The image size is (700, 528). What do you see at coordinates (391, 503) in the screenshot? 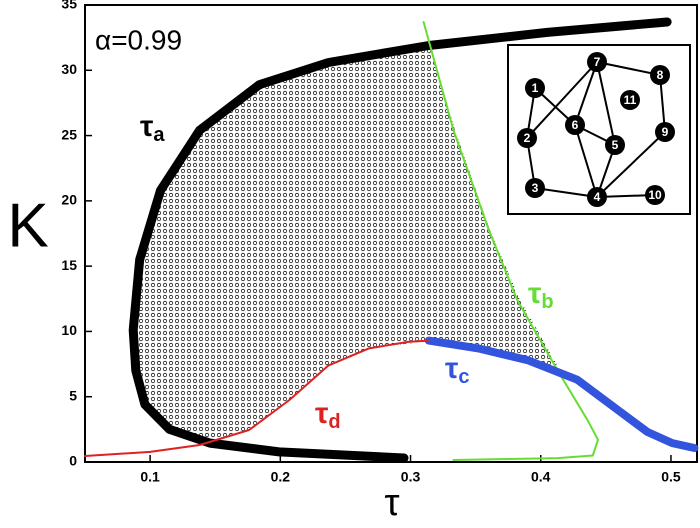
I see `x-axis-label: τ` at bounding box center [391, 503].